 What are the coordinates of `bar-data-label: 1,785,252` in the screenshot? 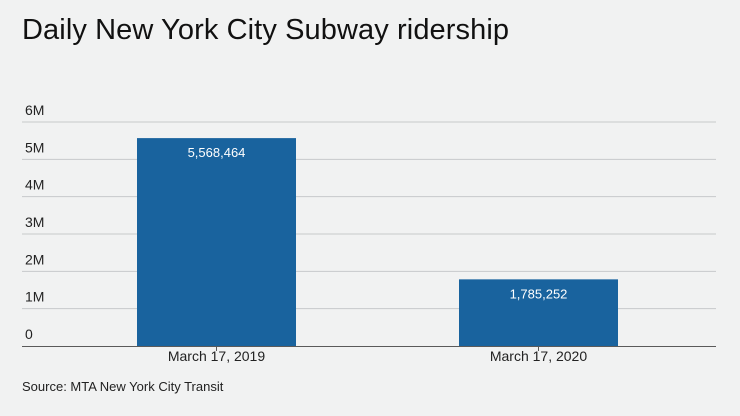 It's located at (539, 293).